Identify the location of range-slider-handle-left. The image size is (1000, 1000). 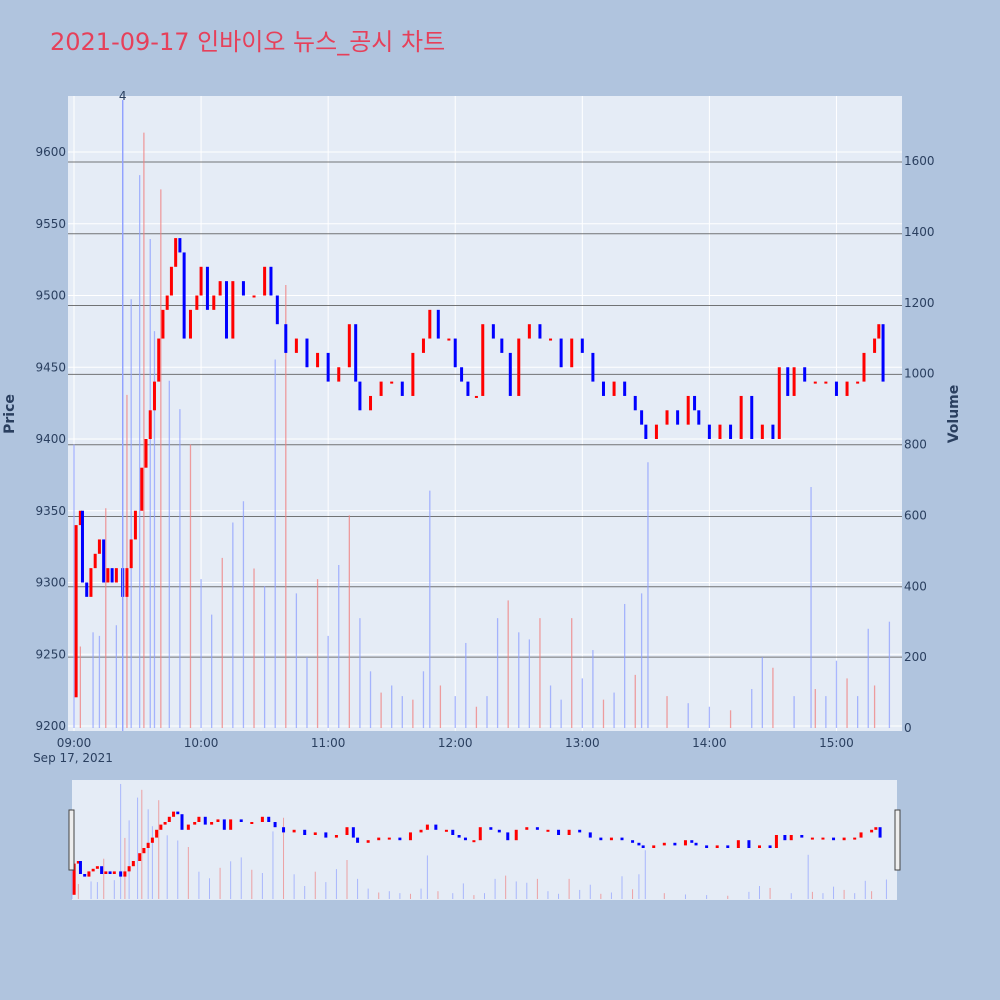
(71, 840).